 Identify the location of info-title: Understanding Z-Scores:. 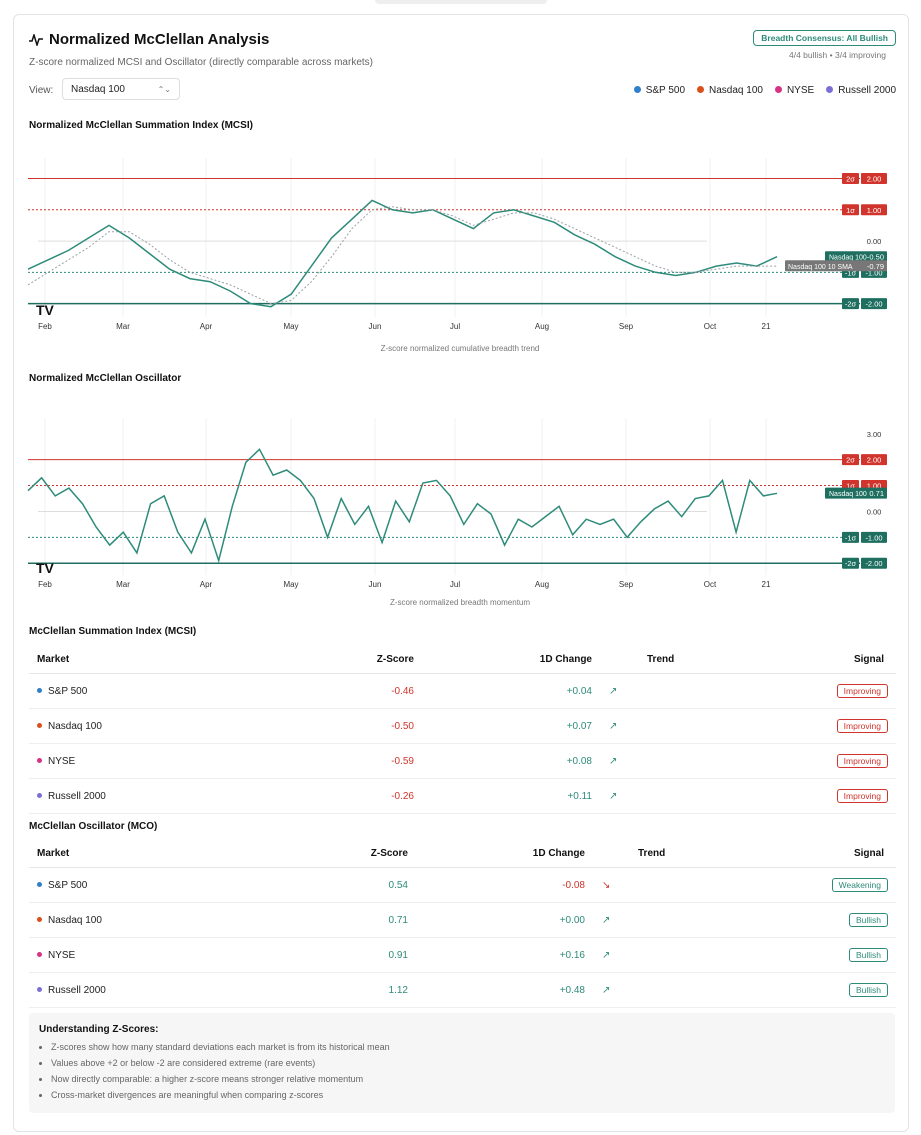
(99, 1029).